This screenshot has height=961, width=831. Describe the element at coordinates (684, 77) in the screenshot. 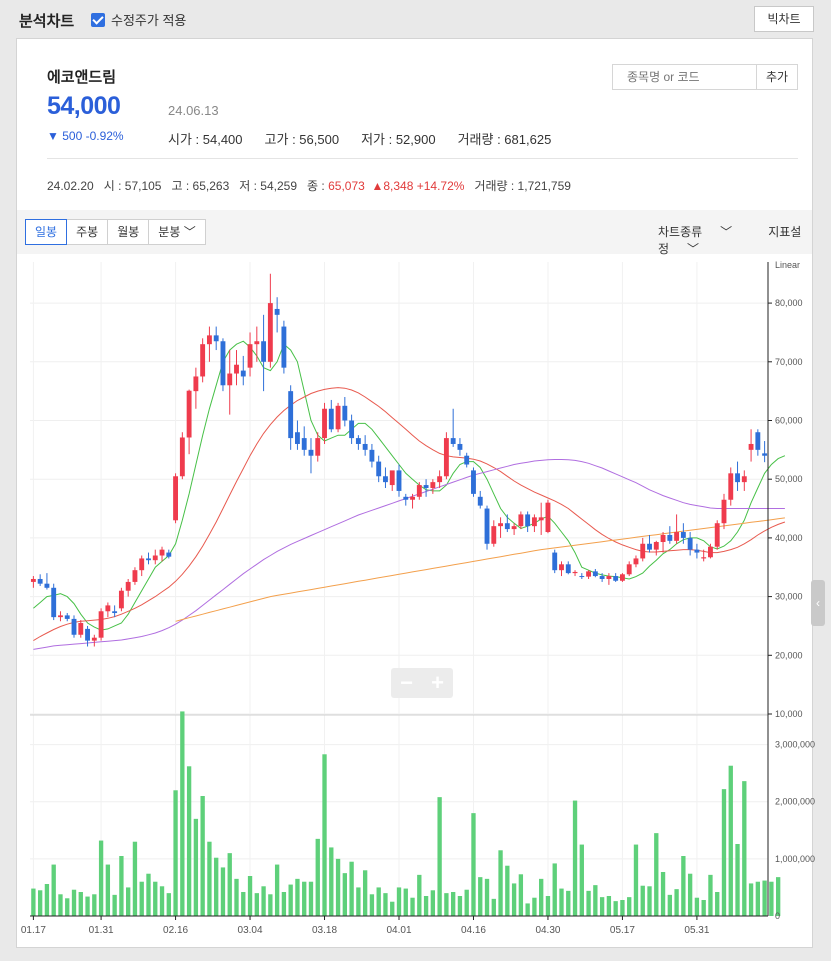

I see `stock-search-input` at that location.